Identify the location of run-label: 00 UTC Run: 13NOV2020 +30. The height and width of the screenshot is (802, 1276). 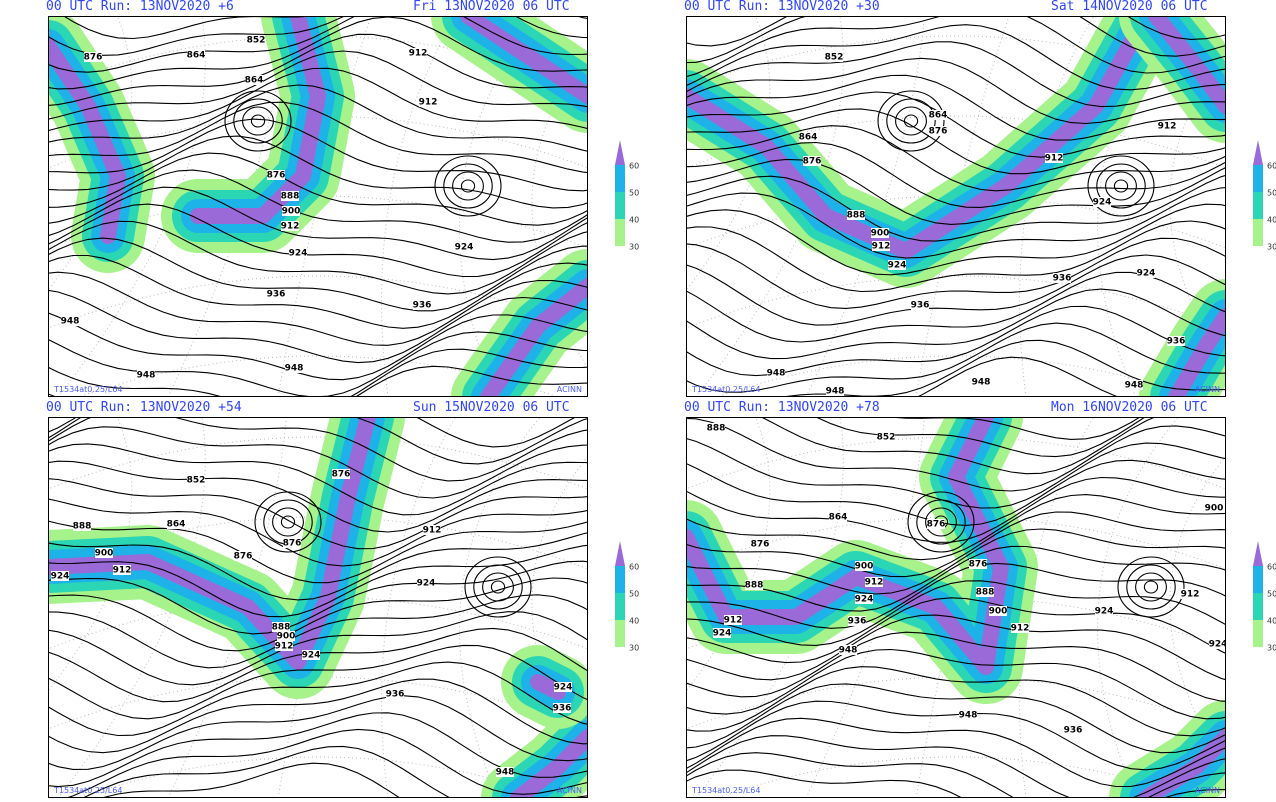
(782, 7).